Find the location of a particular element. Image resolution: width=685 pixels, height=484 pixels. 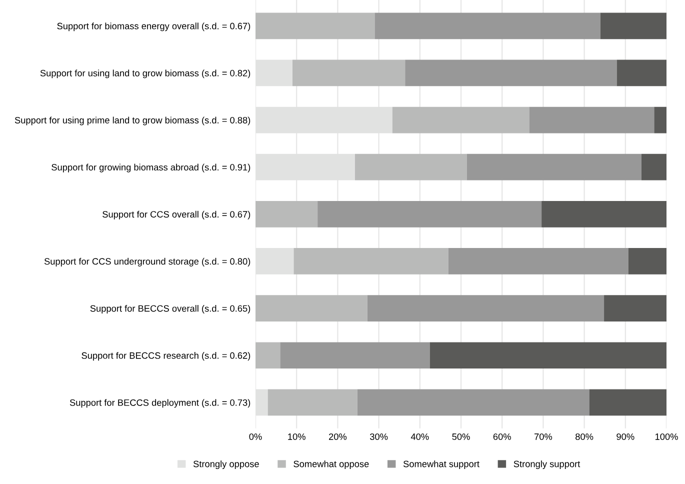

y-tick-label: Support for CCS underground storage (s.d. = 0.80) is located at coordinates (147, 262).